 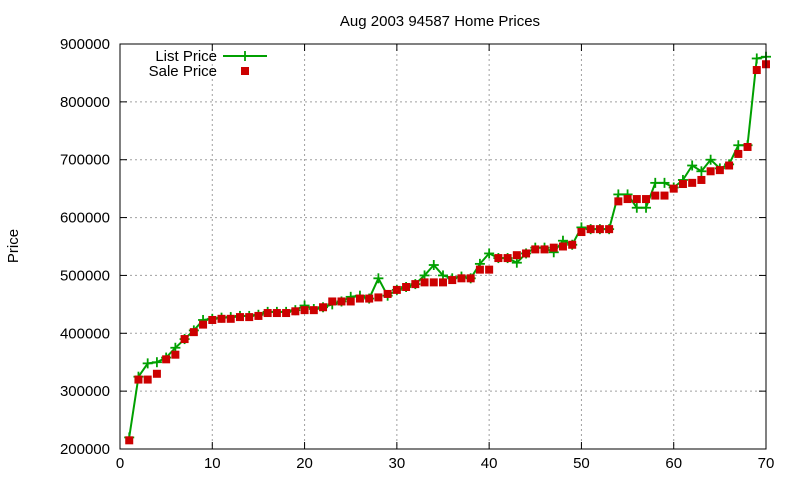 I want to click on x-tick-label: 10, so click(x=212, y=463).